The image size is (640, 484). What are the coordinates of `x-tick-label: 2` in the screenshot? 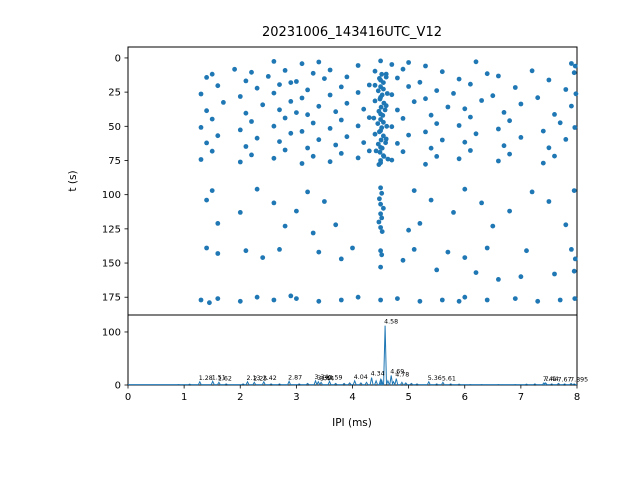 It's located at (240, 397).